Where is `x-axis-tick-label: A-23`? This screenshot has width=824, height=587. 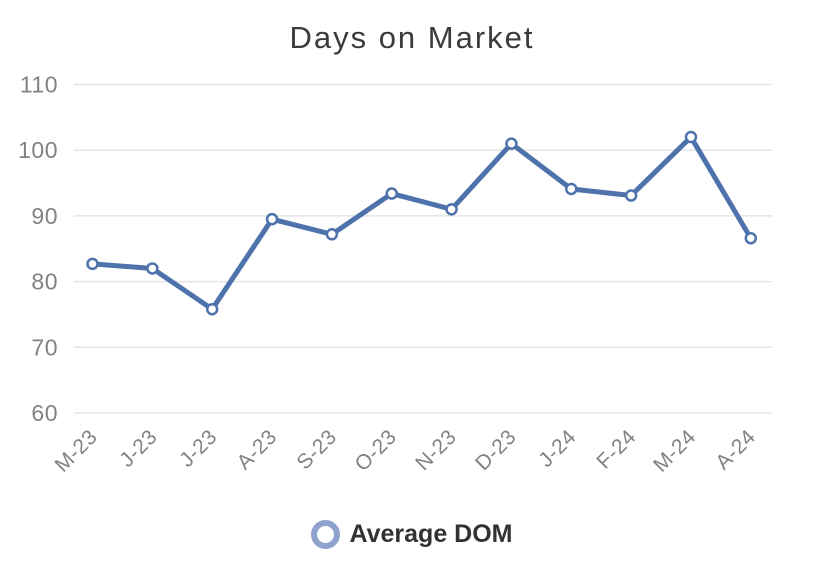 x-axis-tick-label: A-23 is located at coordinates (257, 449).